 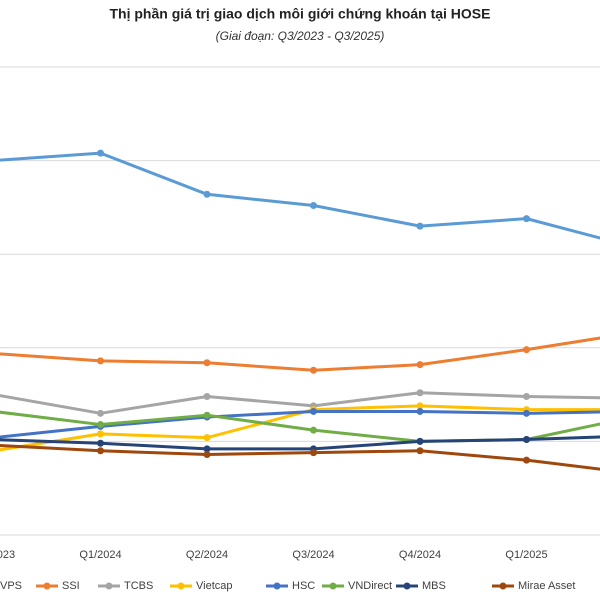 What do you see at coordinates (434, 586) in the screenshot?
I see `legend-label: MBS` at bounding box center [434, 586].